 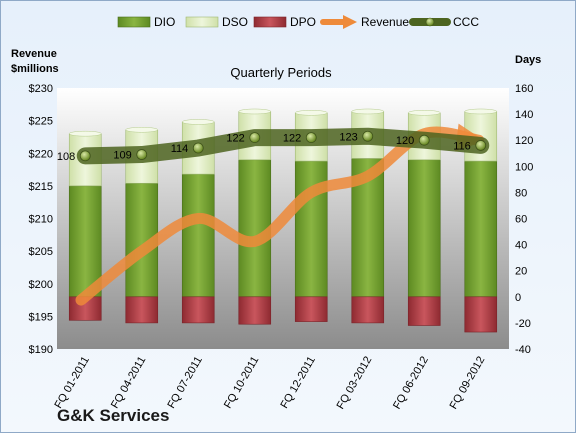 I want to click on x-tick-label: FQ 01-2011, so click(x=72, y=383).